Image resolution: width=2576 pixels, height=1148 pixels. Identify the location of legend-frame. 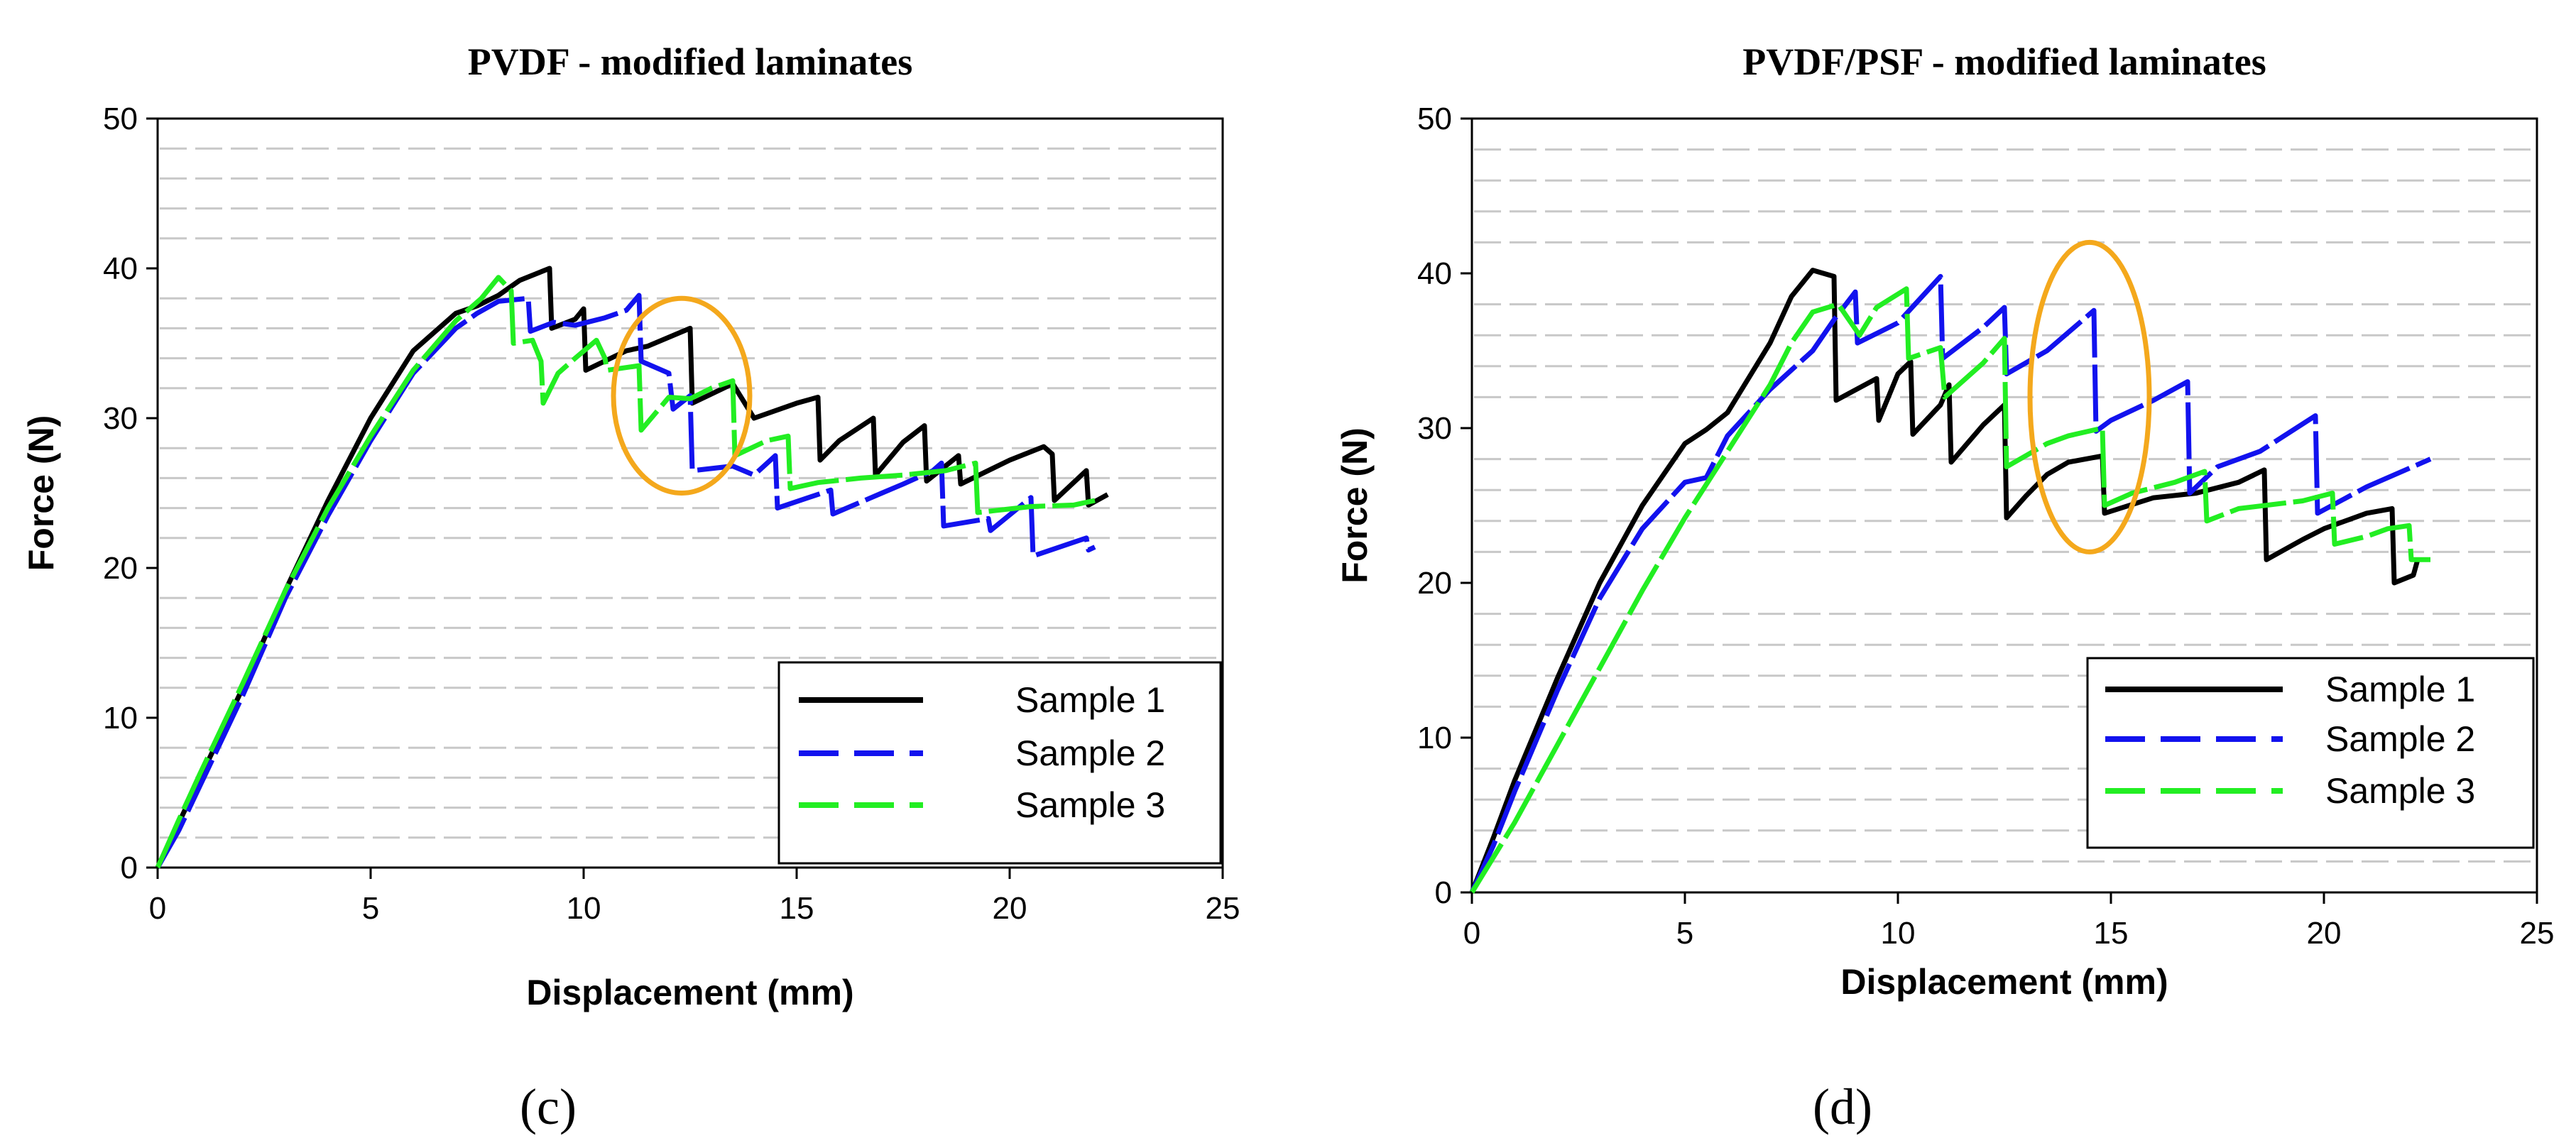
(999, 763).